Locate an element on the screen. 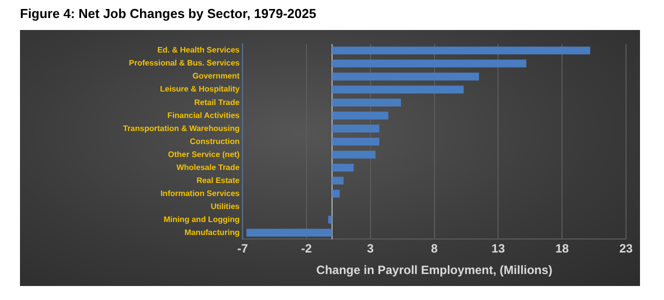 The width and height of the screenshot is (664, 300). y-tick-label: Financial Activities is located at coordinates (203, 115).